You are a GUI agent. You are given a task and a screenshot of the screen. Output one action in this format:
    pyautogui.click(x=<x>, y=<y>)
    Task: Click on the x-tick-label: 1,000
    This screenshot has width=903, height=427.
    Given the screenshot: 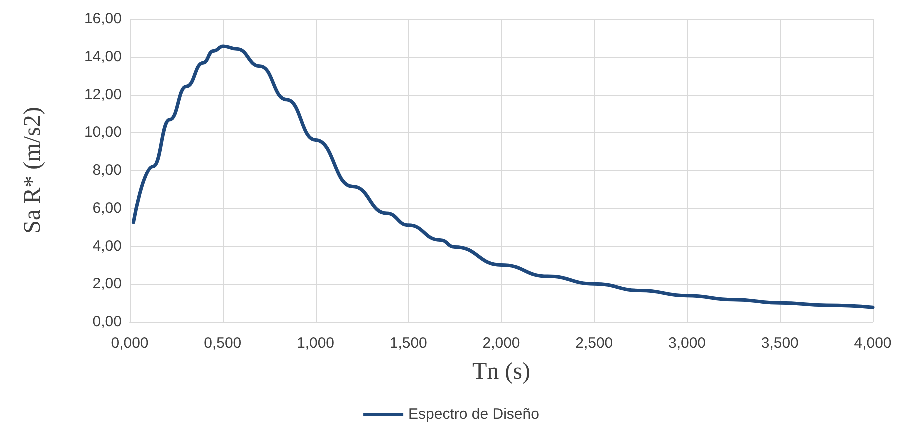 What is the action you would take?
    pyautogui.click(x=315, y=343)
    